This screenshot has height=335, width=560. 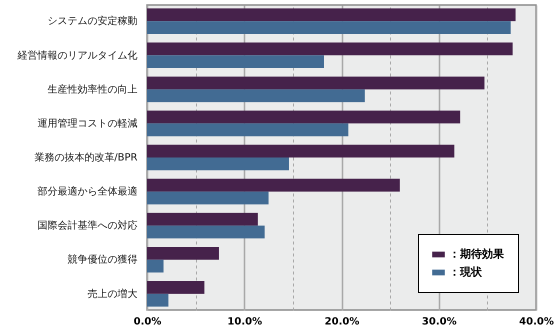 What do you see at coordinates (477, 254) in the screenshot?
I see `legend-label: ：期待効果` at bounding box center [477, 254].